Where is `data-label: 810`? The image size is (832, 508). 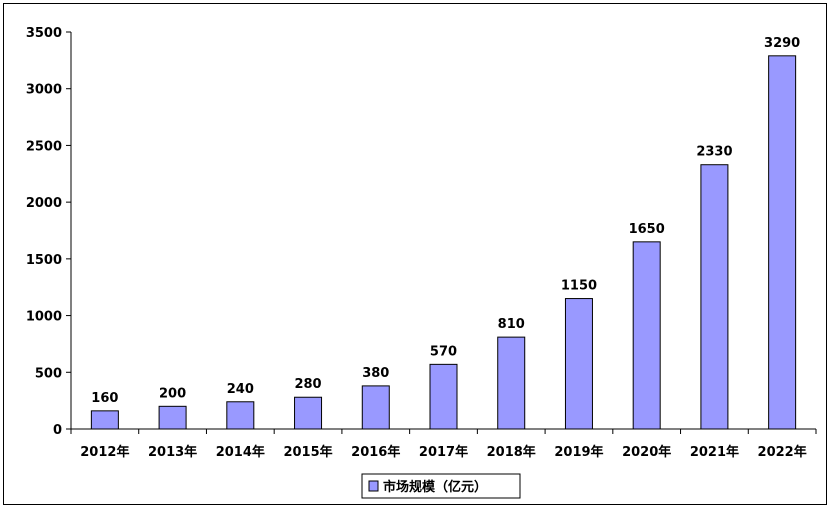
data-label: 810 is located at coordinates (511, 324).